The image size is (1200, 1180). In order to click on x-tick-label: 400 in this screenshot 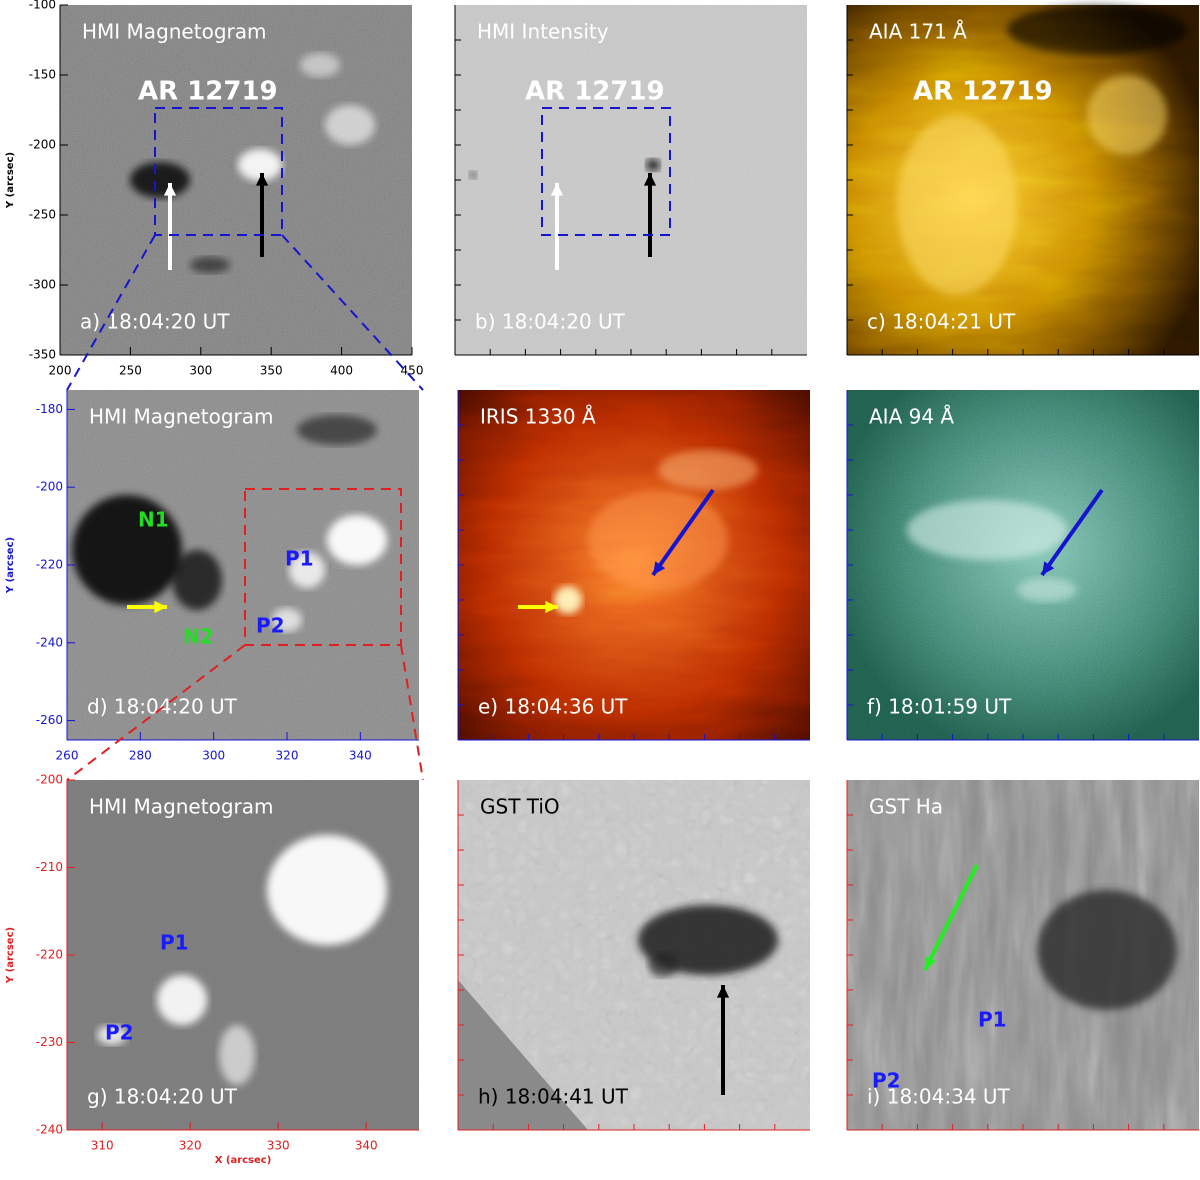, I will do `click(341, 371)`.